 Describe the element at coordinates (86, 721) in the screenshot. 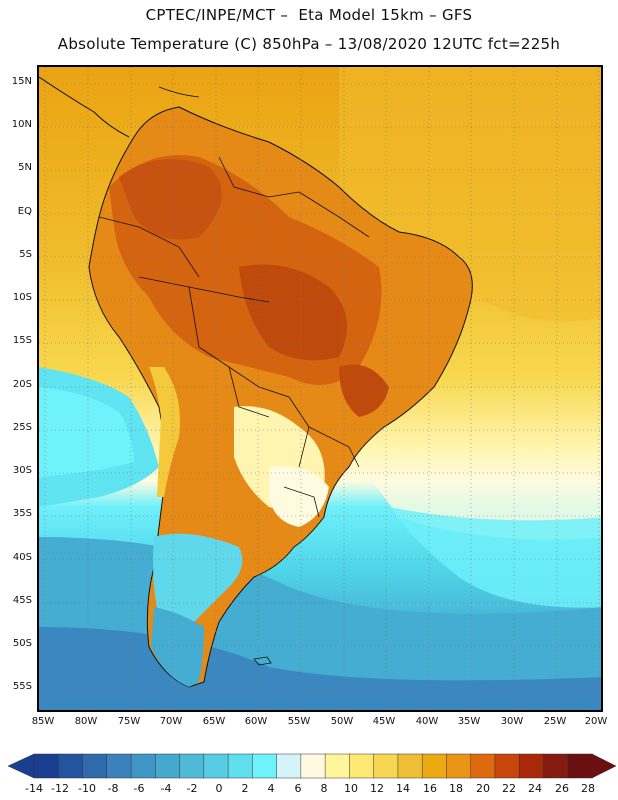

I see `lon-label: 80W` at that location.